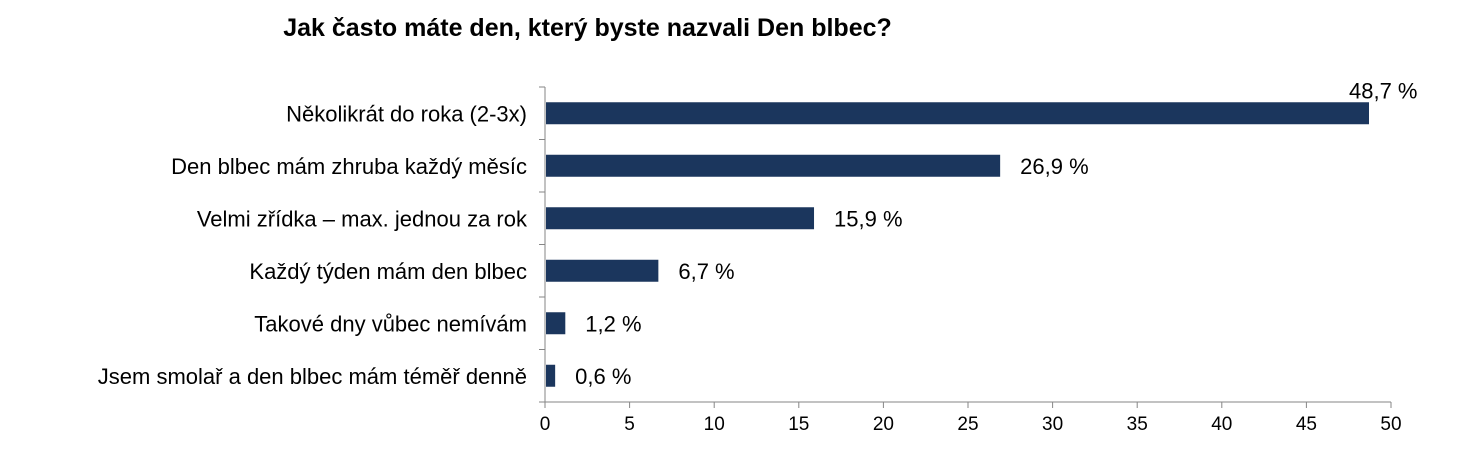 The image size is (1461, 475). What do you see at coordinates (545, 424) in the screenshot?
I see `x-tick-label: 0` at bounding box center [545, 424].